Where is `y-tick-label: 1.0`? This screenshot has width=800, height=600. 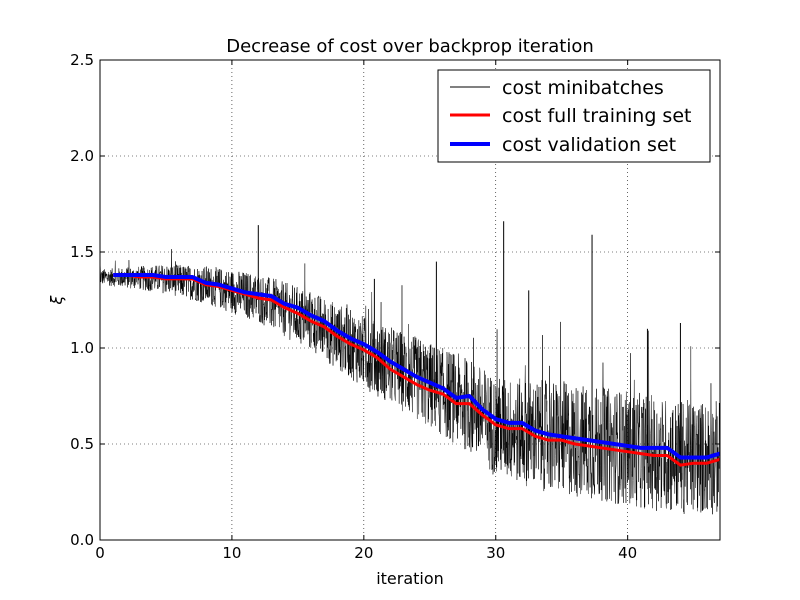 y-tick-label: 1.0 is located at coordinates (82, 348).